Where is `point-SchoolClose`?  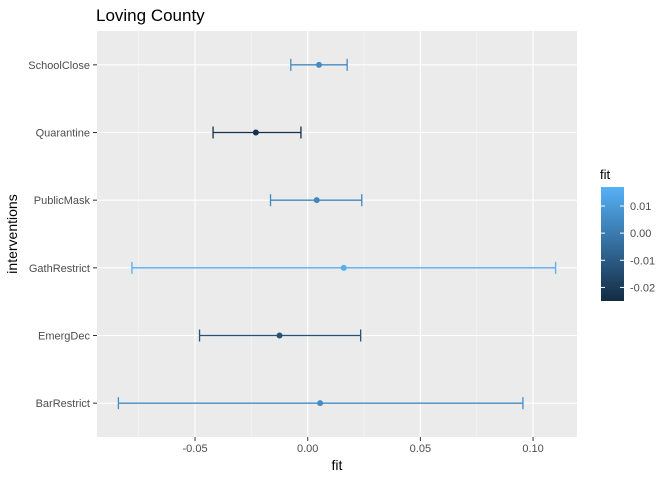
point-SchoolClose is located at coordinates (318, 64).